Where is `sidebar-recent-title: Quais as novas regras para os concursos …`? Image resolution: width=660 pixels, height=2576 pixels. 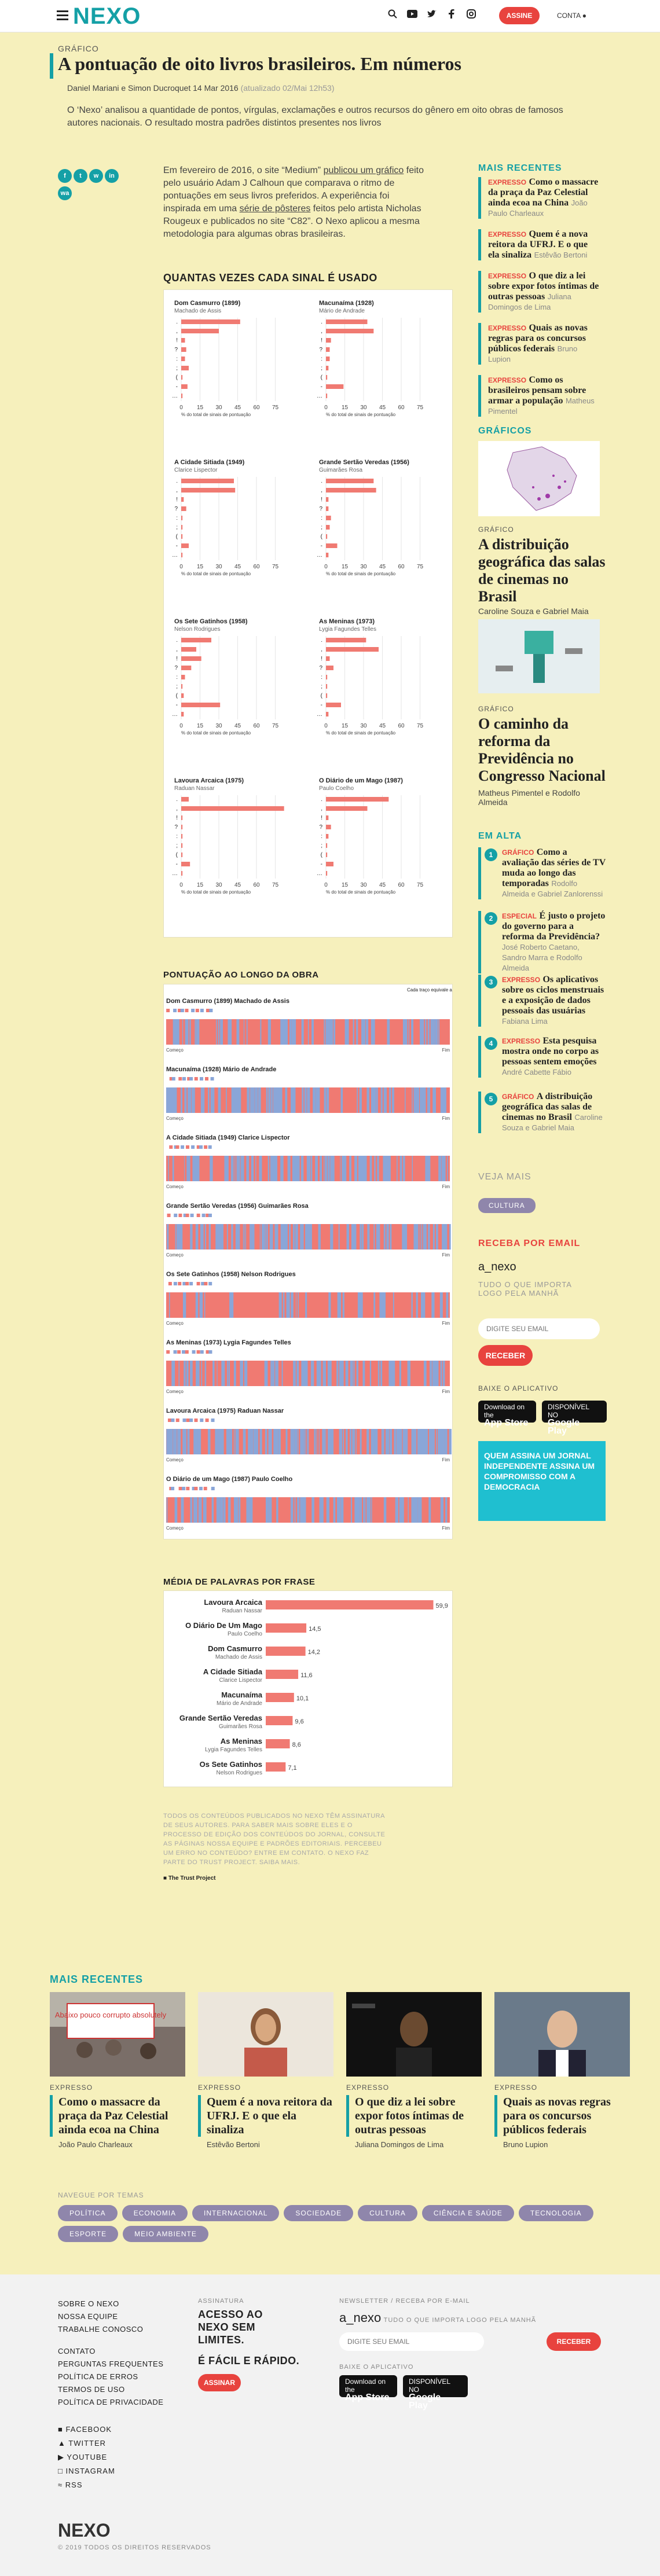 sidebar-recent-title: Quais as novas regras para os concursos … is located at coordinates (538, 338).